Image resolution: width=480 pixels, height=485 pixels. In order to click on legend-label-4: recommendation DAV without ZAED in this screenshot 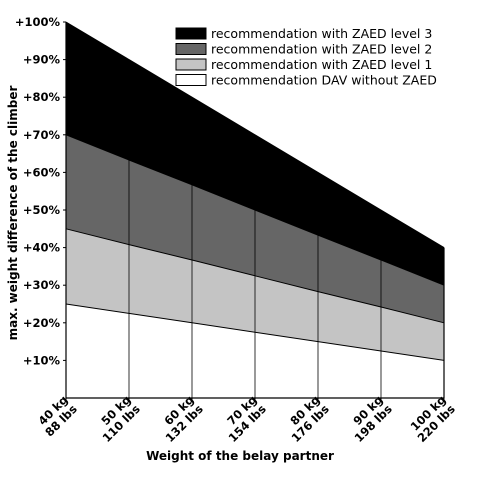, I will do `click(324, 80)`.